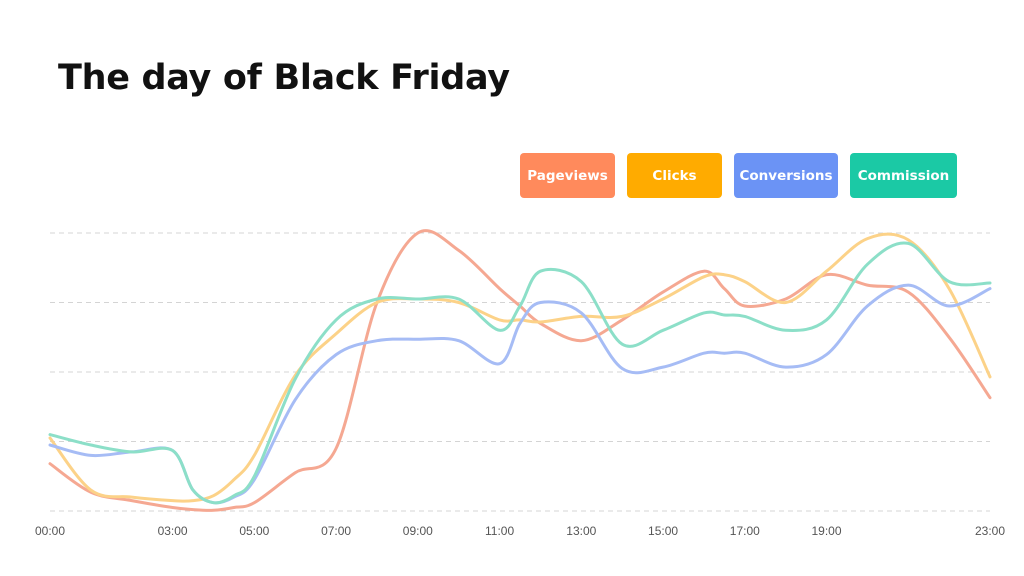 The height and width of the screenshot is (576, 1024). What do you see at coordinates (581, 531) in the screenshot?
I see `x-tick-label: 13:00` at bounding box center [581, 531].